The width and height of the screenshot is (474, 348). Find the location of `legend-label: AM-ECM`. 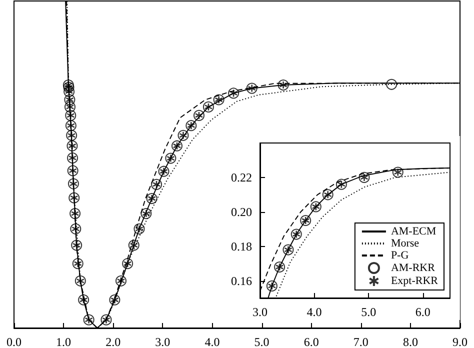

legend-label: AM-ECM is located at coordinates (413, 232).